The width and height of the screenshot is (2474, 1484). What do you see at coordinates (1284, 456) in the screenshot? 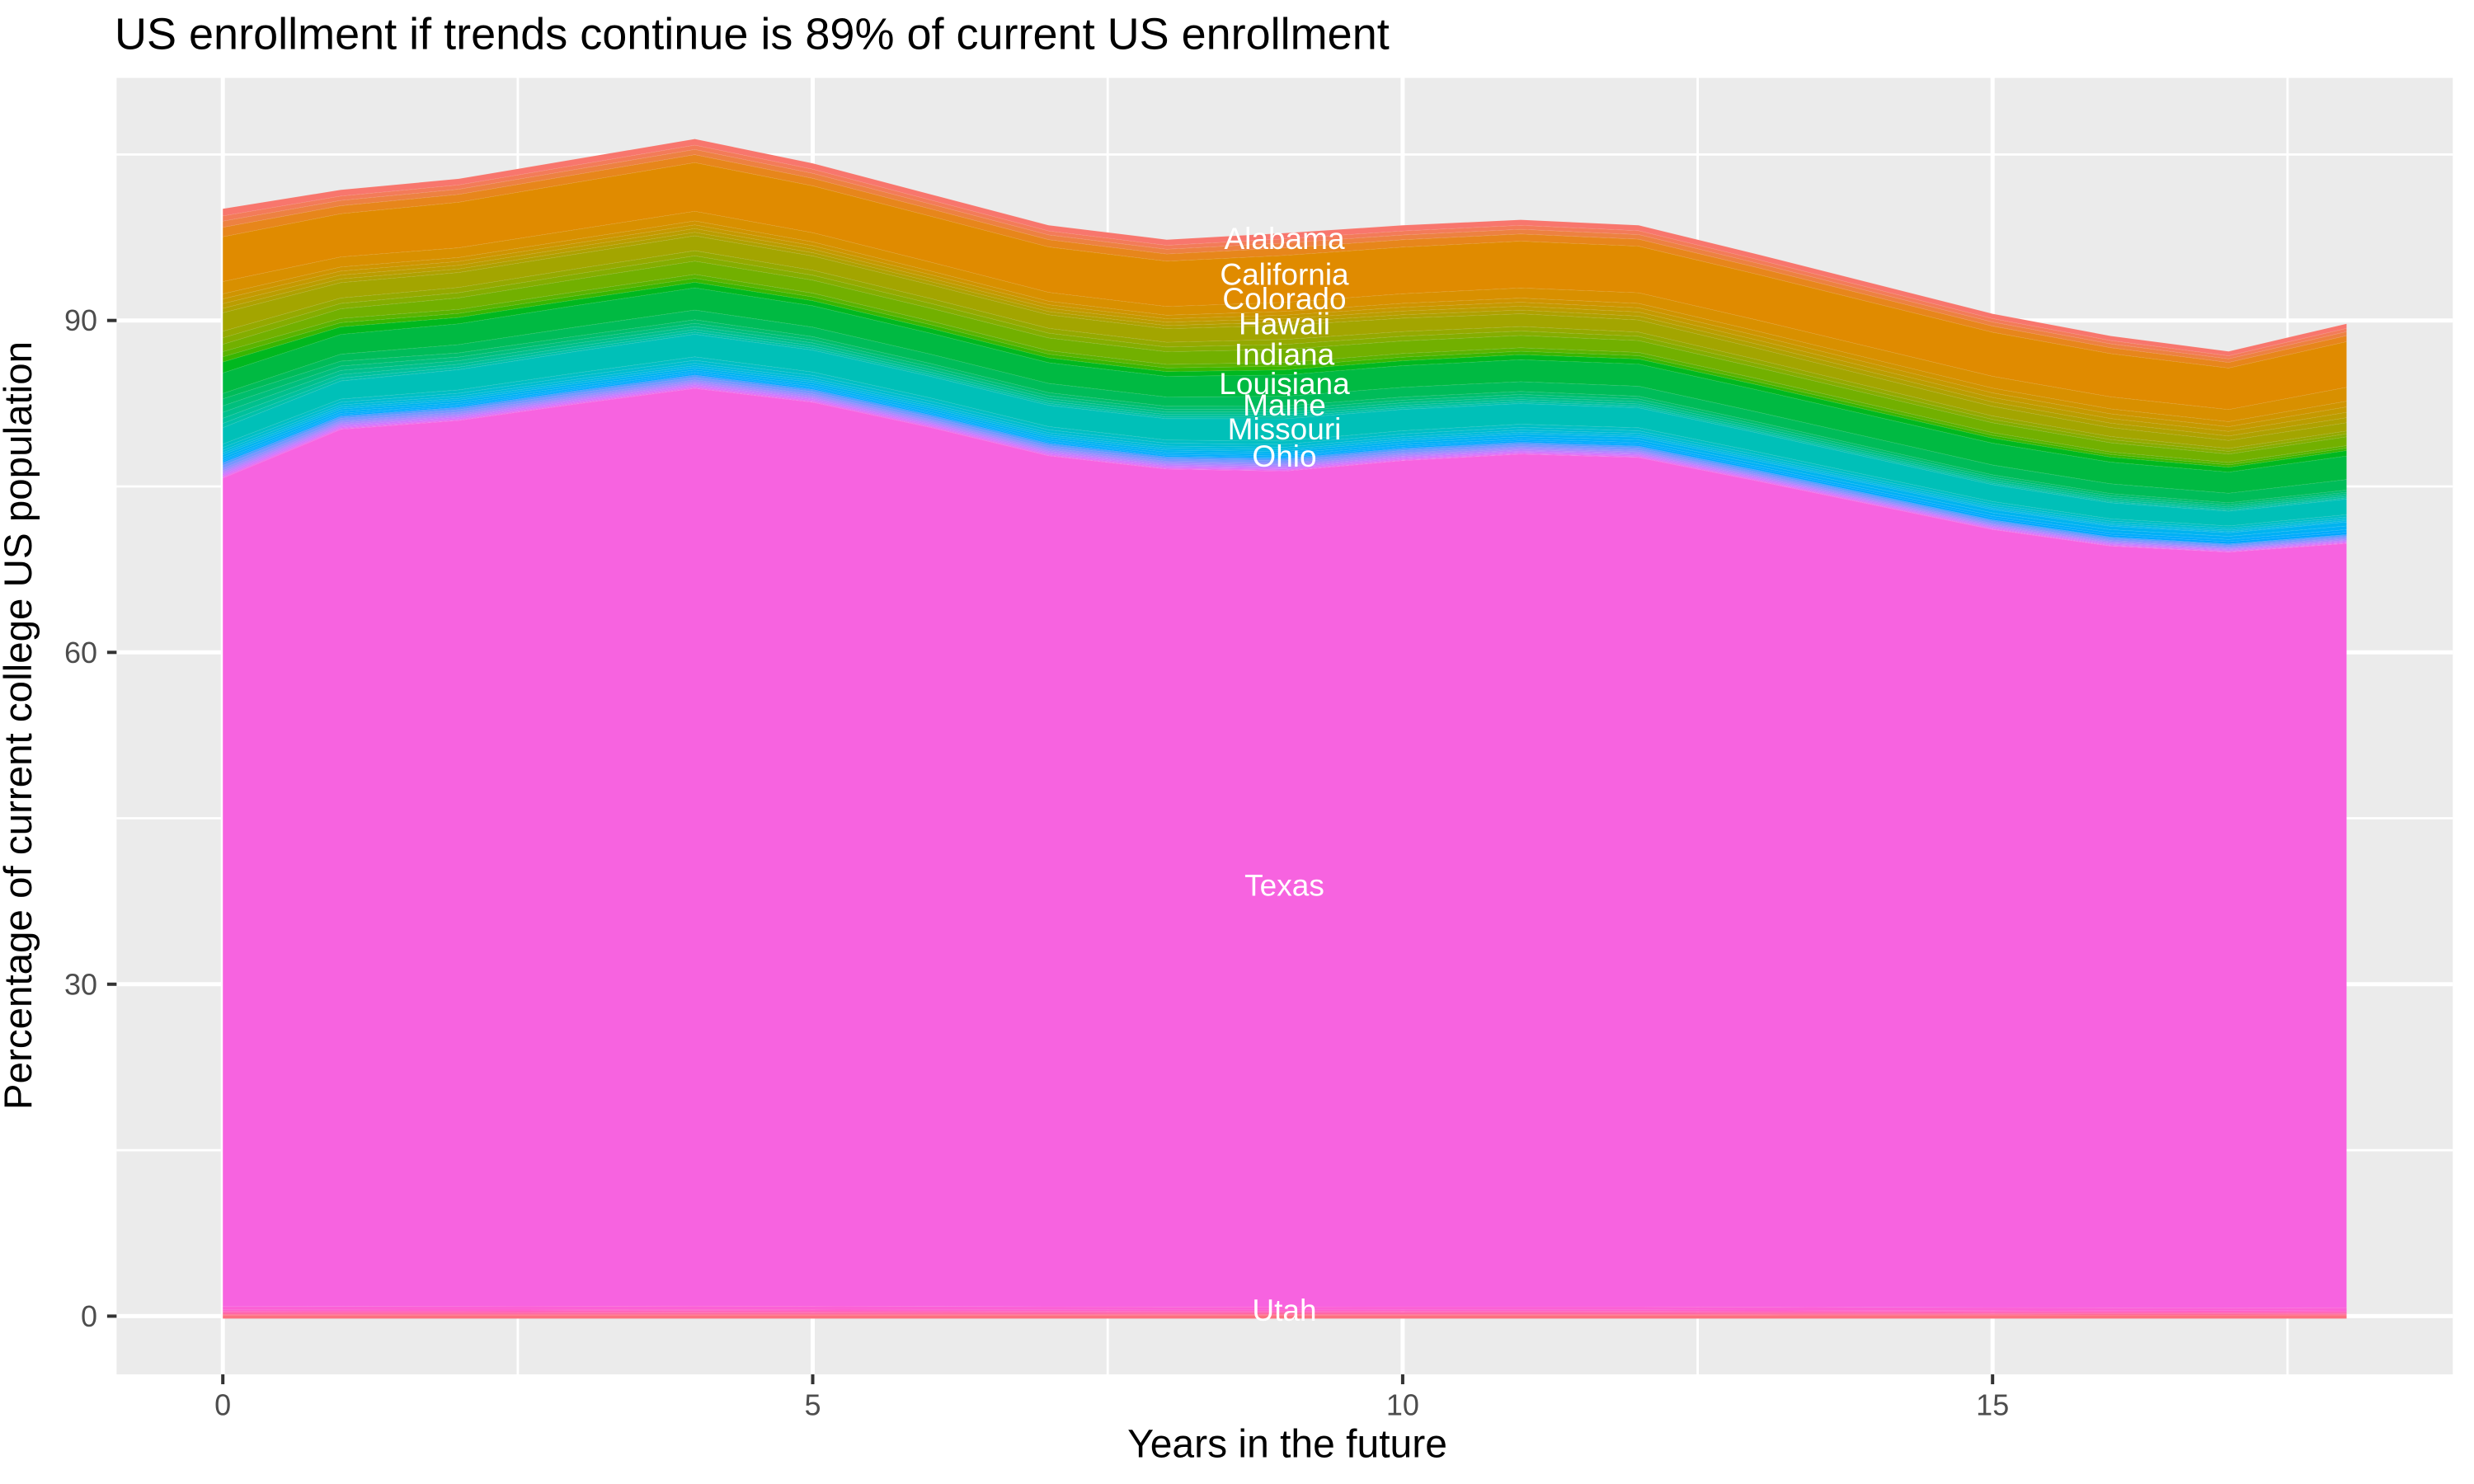
I see `svg-text: Ohio` at bounding box center [1284, 456].